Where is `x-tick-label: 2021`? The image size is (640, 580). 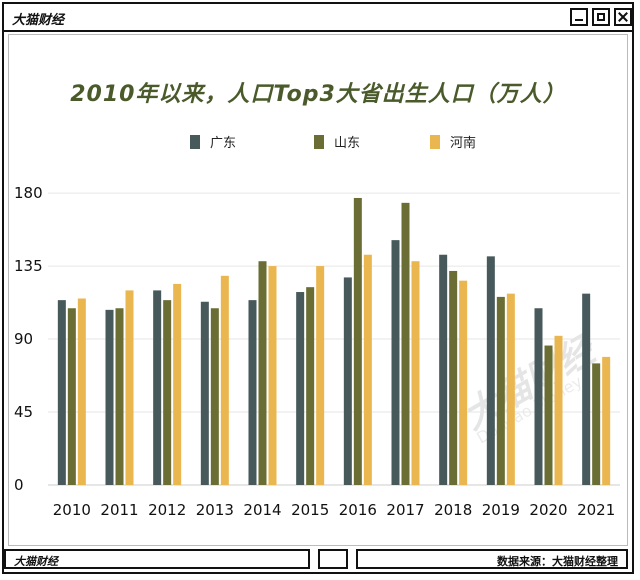 x-tick-label: 2021 is located at coordinates (596, 510).